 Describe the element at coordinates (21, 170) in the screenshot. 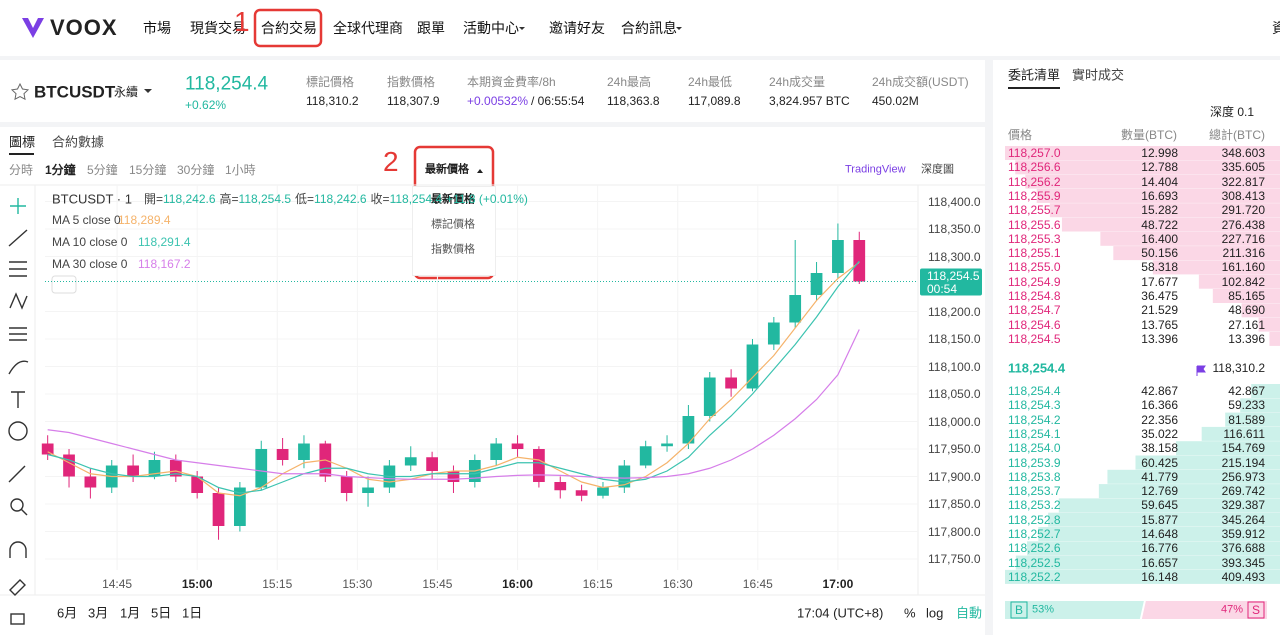

I see `interval: 分時` at that location.